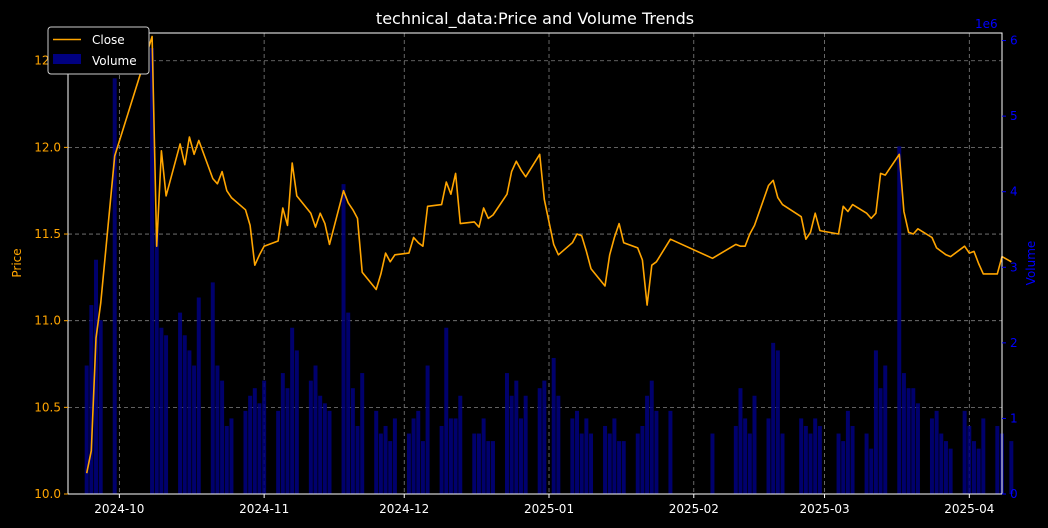 Image resolution: width=1048 pixels, height=528 pixels. I want to click on right-y-tick-label: 2, so click(1014, 343).